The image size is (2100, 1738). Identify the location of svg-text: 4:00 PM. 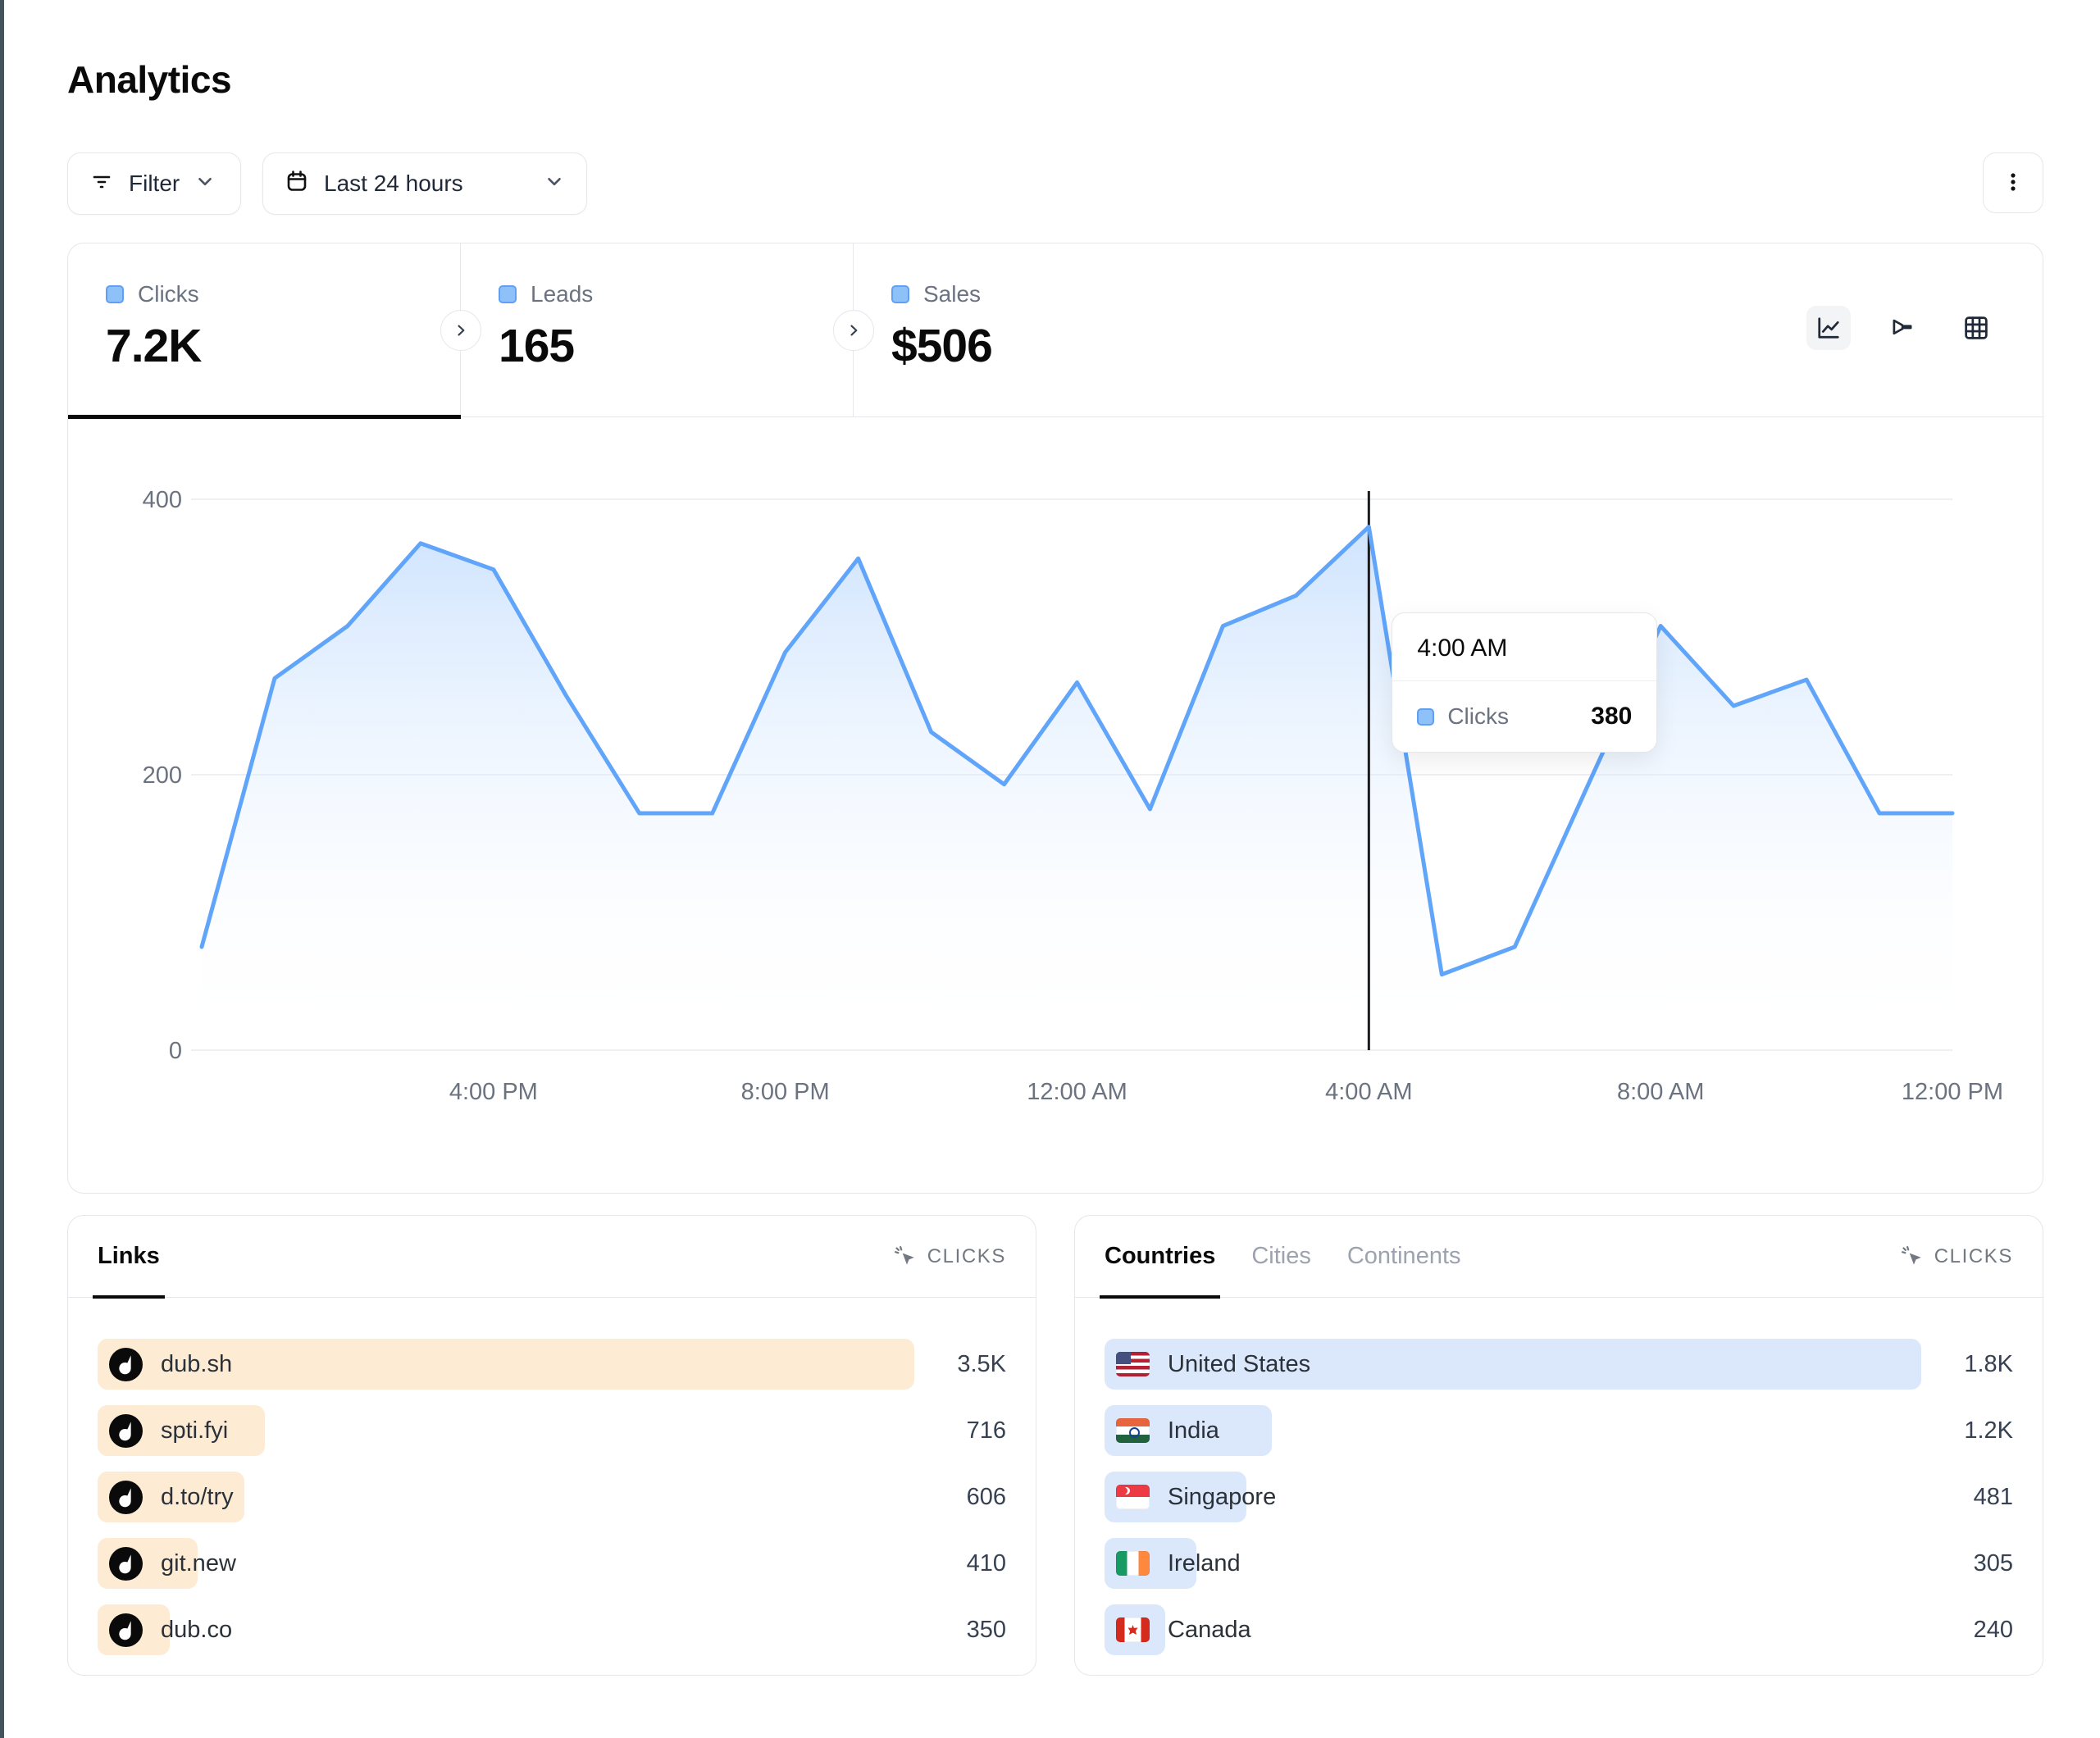
(493, 1092).